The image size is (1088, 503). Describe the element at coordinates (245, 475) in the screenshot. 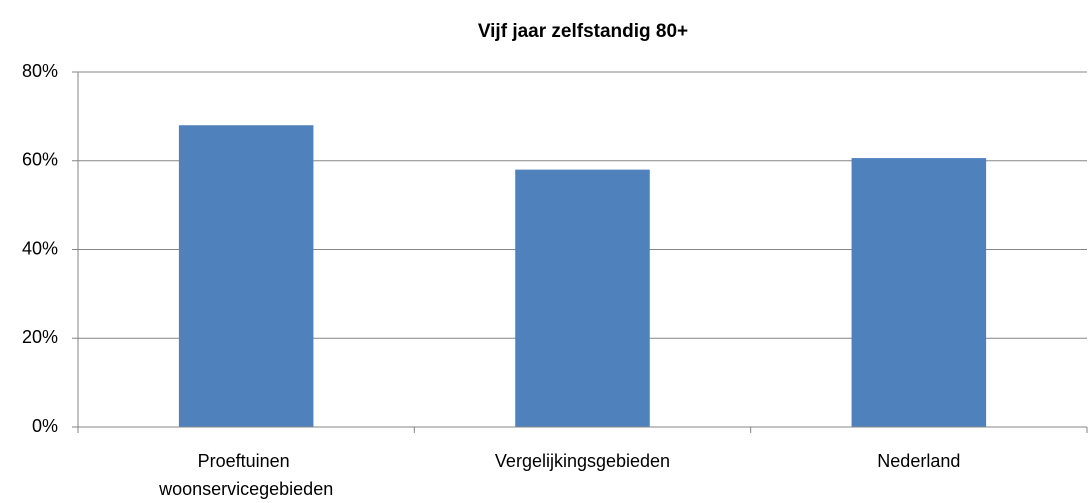

I see `x-tick-label: Proeftuinen woonservicegebieden` at that location.